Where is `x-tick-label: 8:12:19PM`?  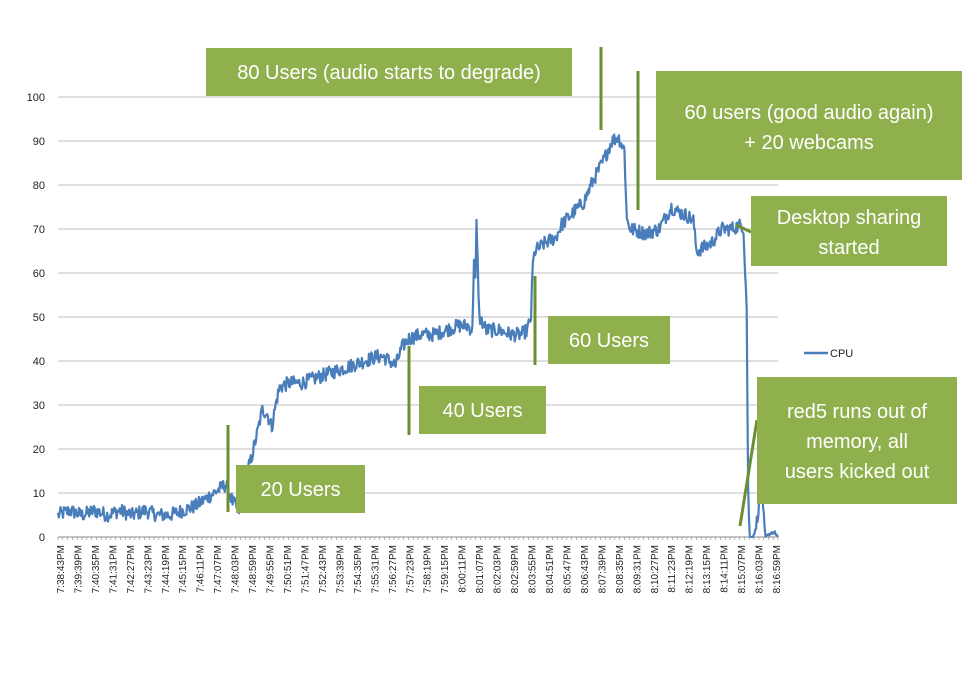 x-tick-label: 8:12:19PM is located at coordinates (690, 569).